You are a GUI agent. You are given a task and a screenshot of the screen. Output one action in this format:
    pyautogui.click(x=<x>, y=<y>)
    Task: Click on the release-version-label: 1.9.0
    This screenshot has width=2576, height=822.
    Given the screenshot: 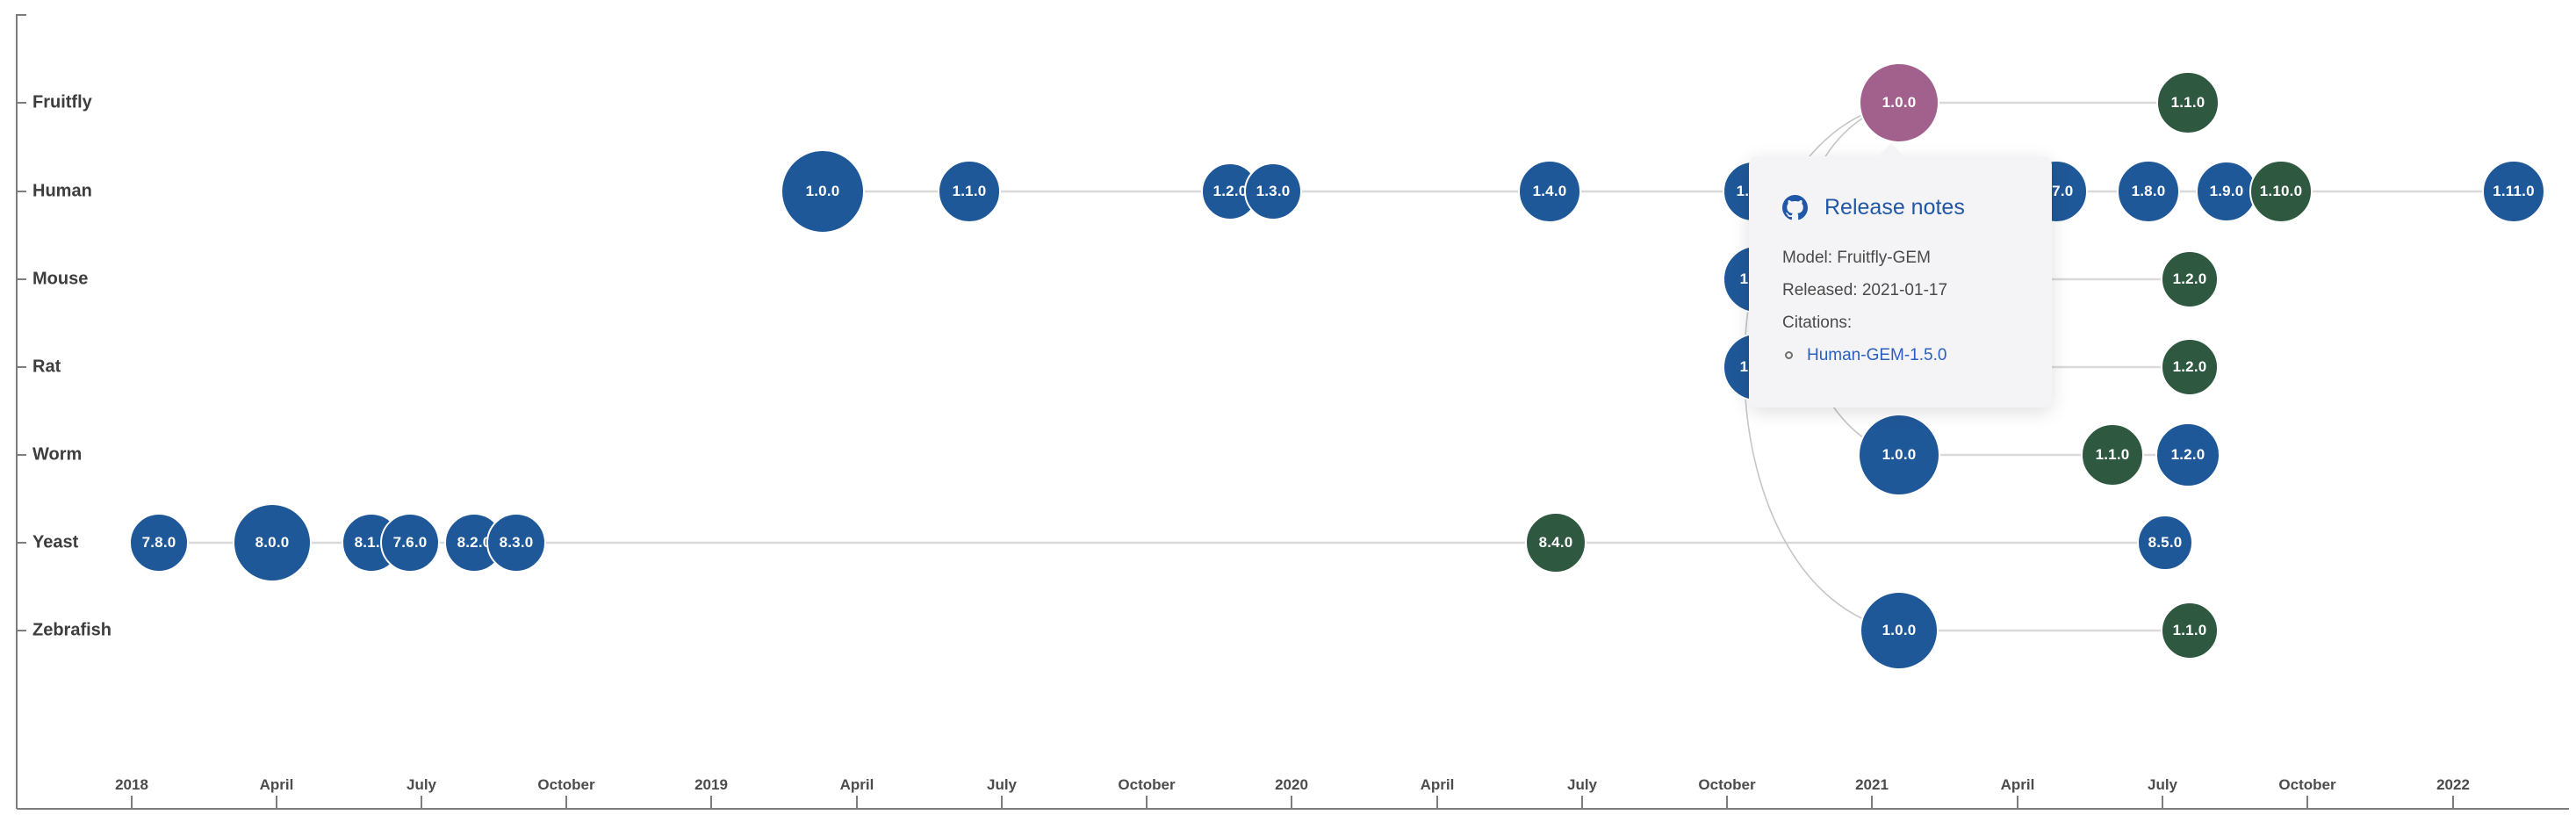 What is the action you would take?
    pyautogui.click(x=2226, y=191)
    